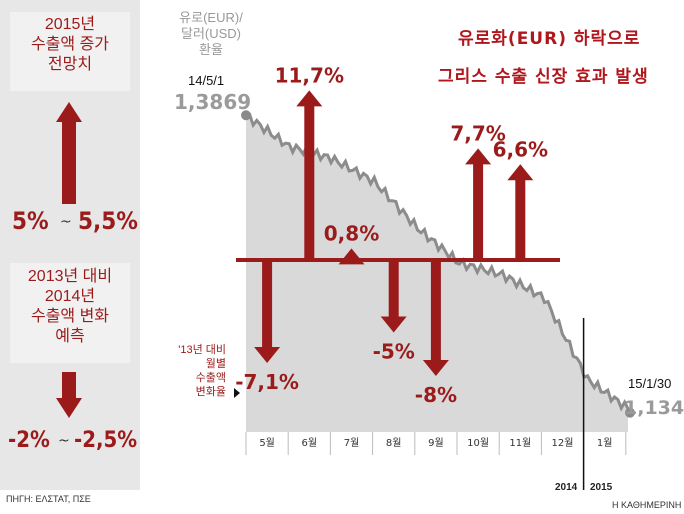  What do you see at coordinates (630, 412) in the screenshot?
I see `end-point-dot` at bounding box center [630, 412].